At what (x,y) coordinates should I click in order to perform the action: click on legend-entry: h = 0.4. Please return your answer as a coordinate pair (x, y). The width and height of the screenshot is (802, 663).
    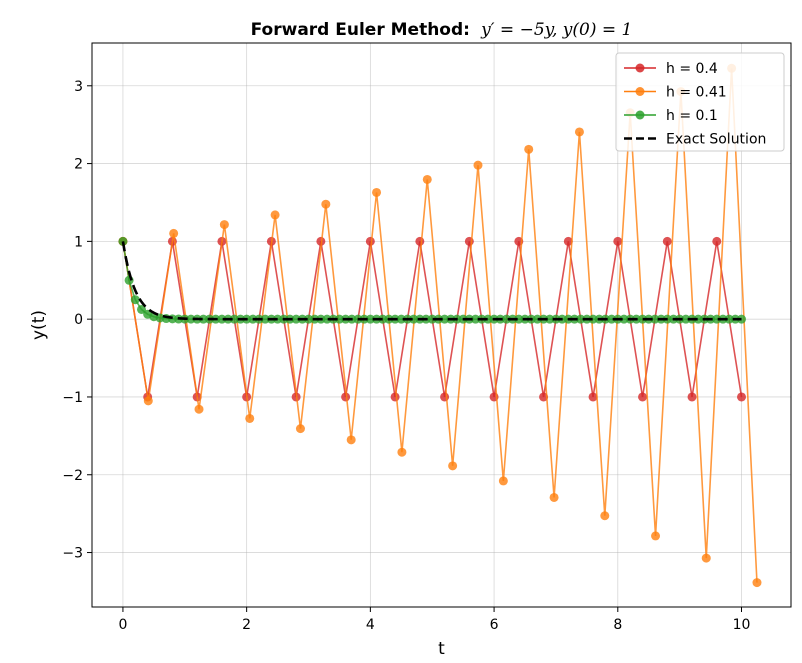
    Looking at the image, I should click on (671, 69).